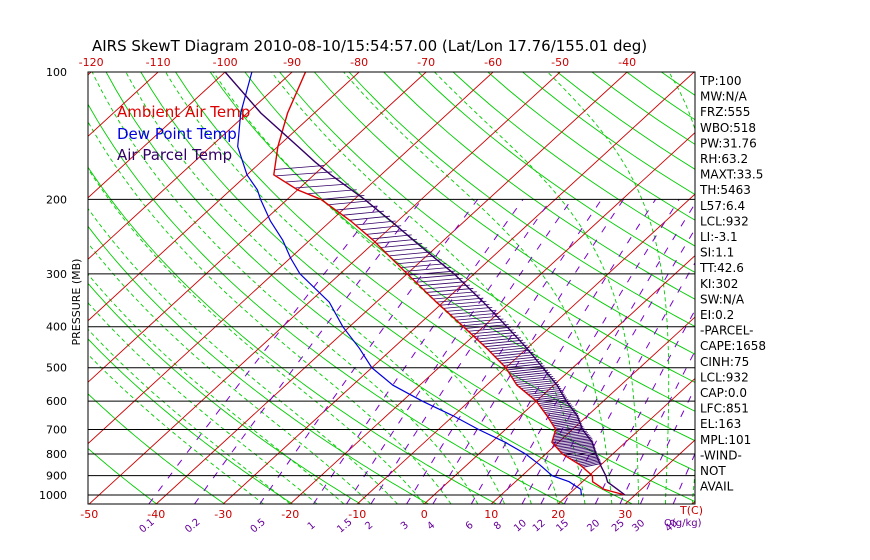 This screenshot has width=870, height=560. I want to click on moist-adiabat-line, so click(189, 416).